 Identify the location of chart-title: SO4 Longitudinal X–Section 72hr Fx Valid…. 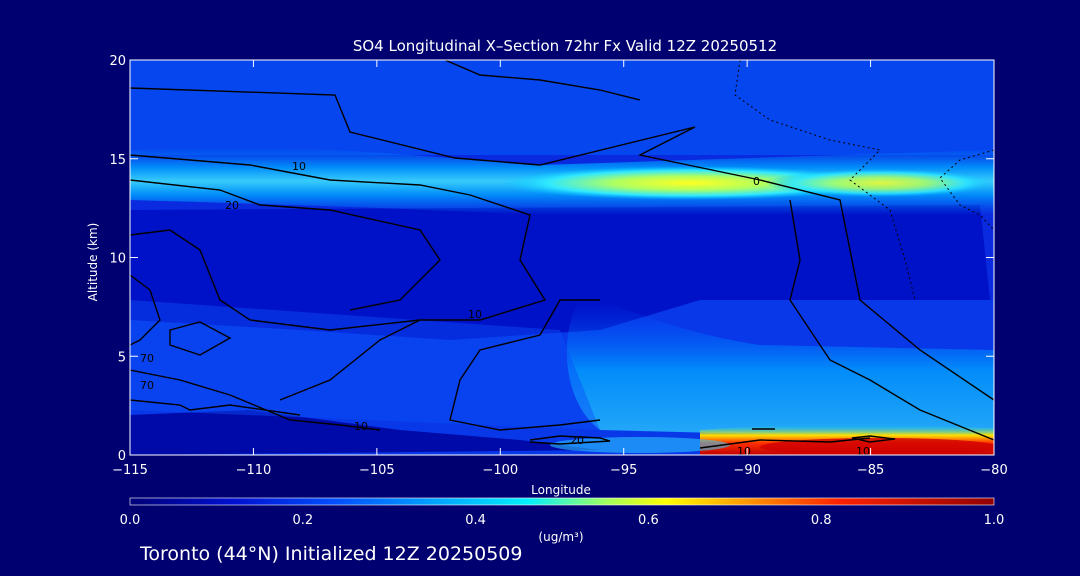
(565, 46).